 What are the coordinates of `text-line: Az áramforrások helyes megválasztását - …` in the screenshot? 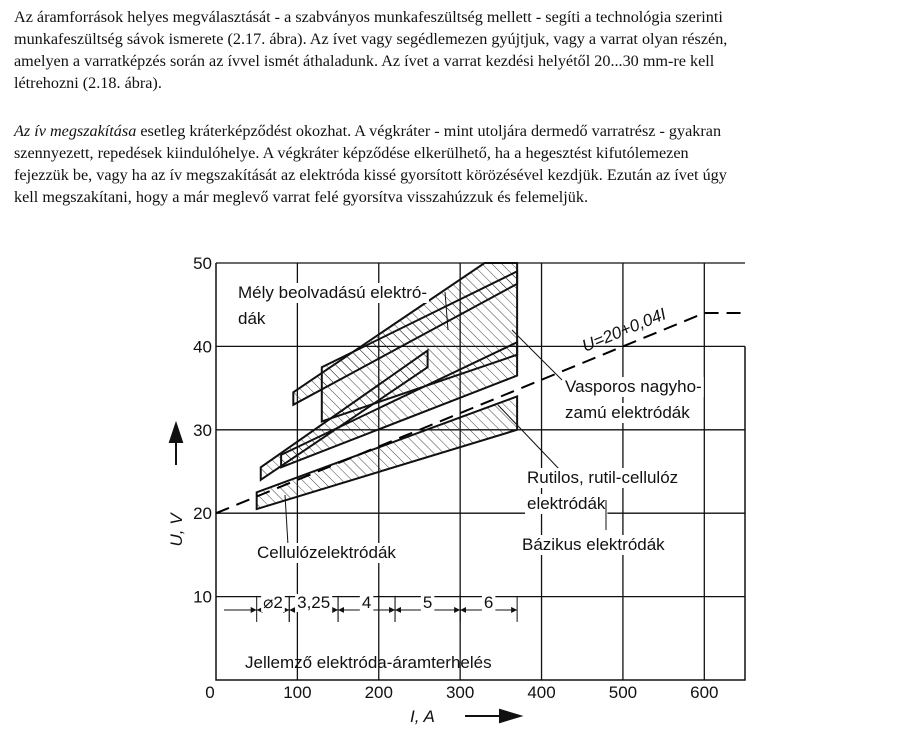 It's located at (368, 17).